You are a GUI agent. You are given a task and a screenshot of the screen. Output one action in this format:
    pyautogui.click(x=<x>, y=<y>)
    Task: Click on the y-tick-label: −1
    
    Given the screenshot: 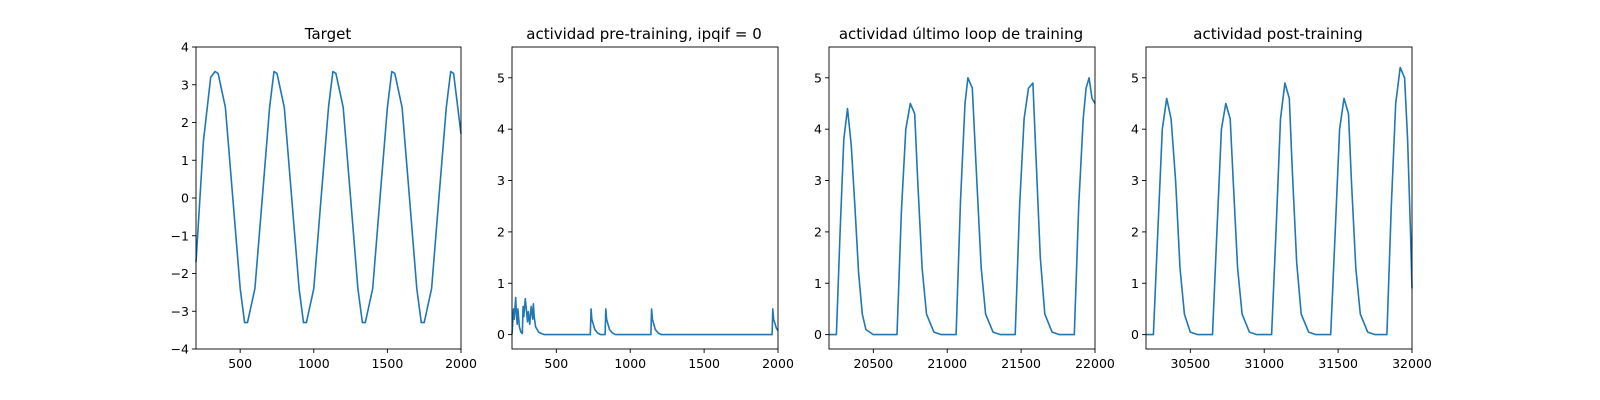 What is the action you would take?
    pyautogui.click(x=180, y=235)
    